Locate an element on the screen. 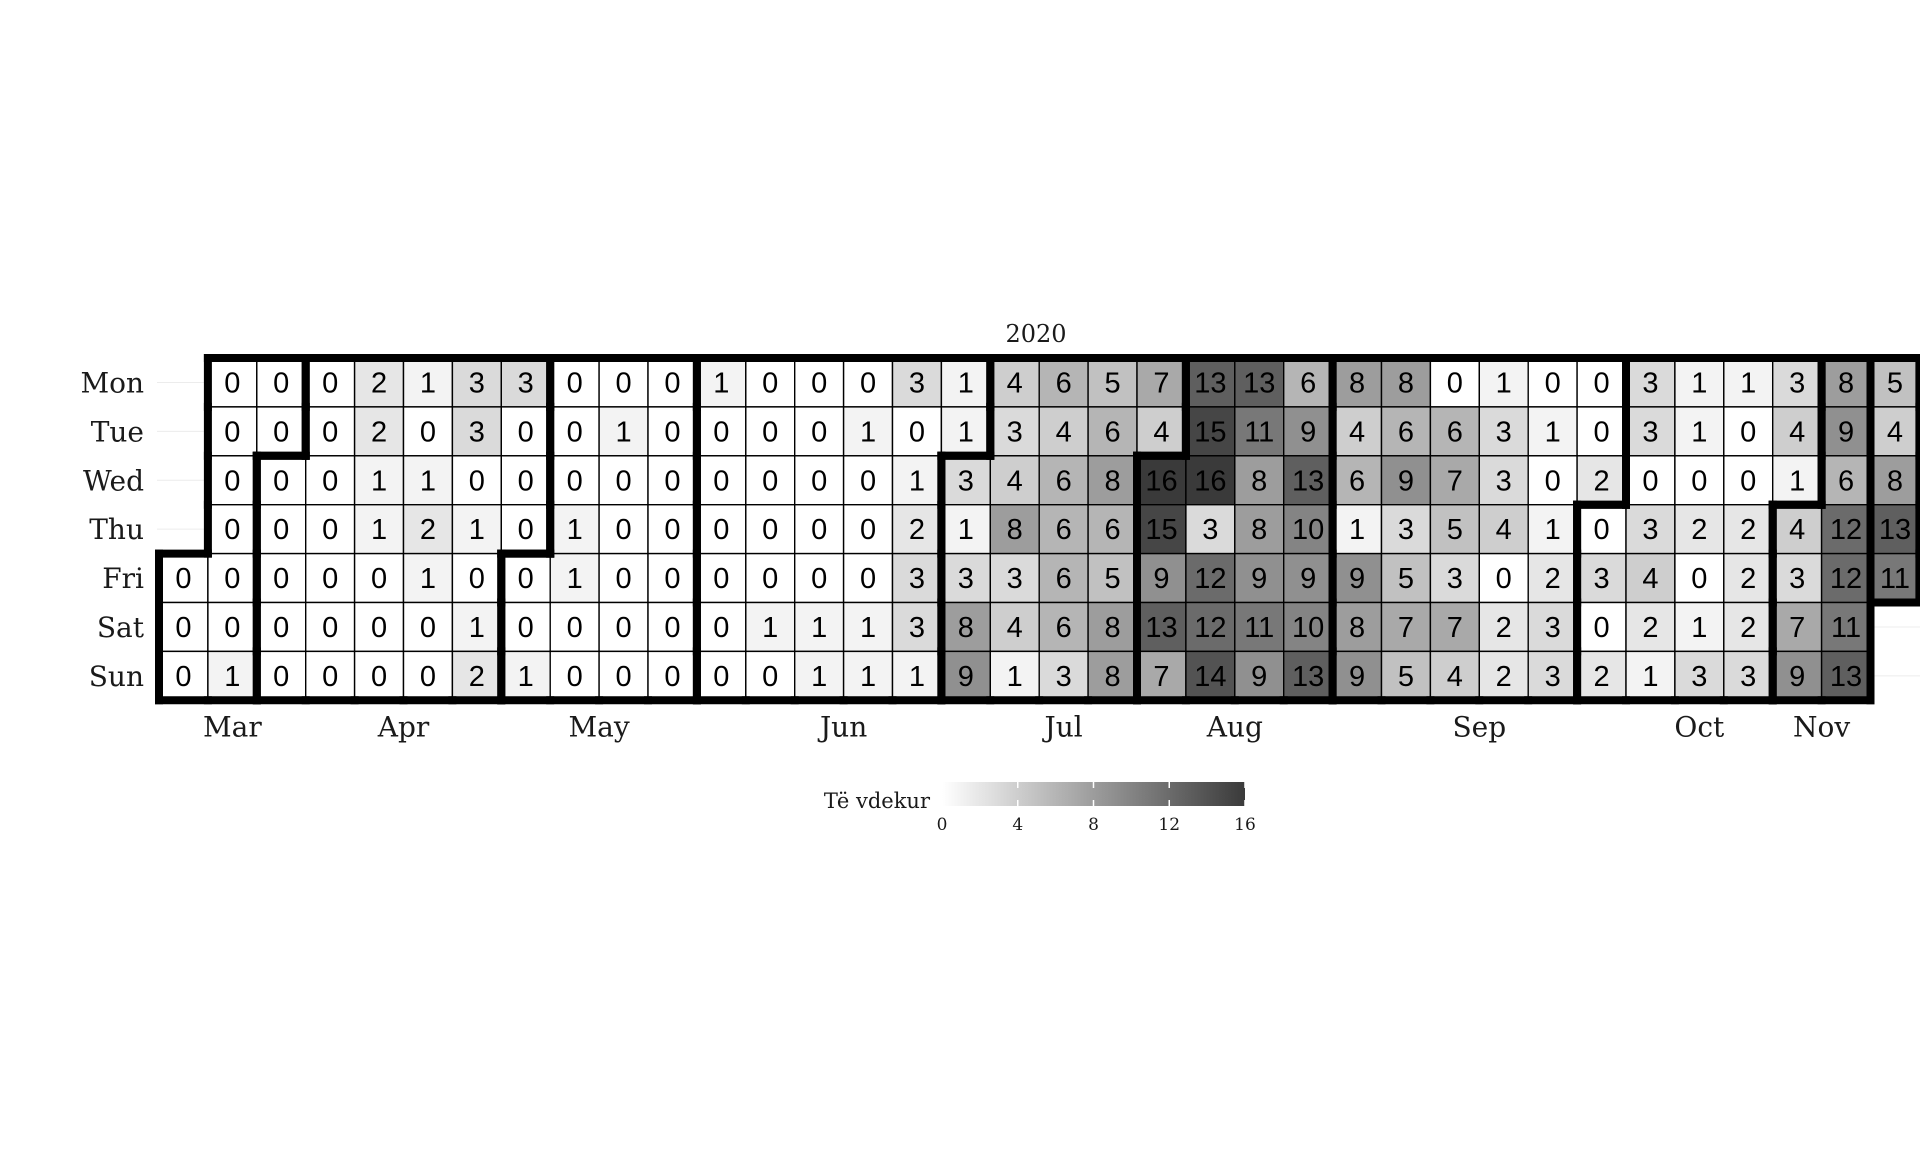 This screenshot has width=1920, height=1157. legend-tick-label: 0 is located at coordinates (942, 825).